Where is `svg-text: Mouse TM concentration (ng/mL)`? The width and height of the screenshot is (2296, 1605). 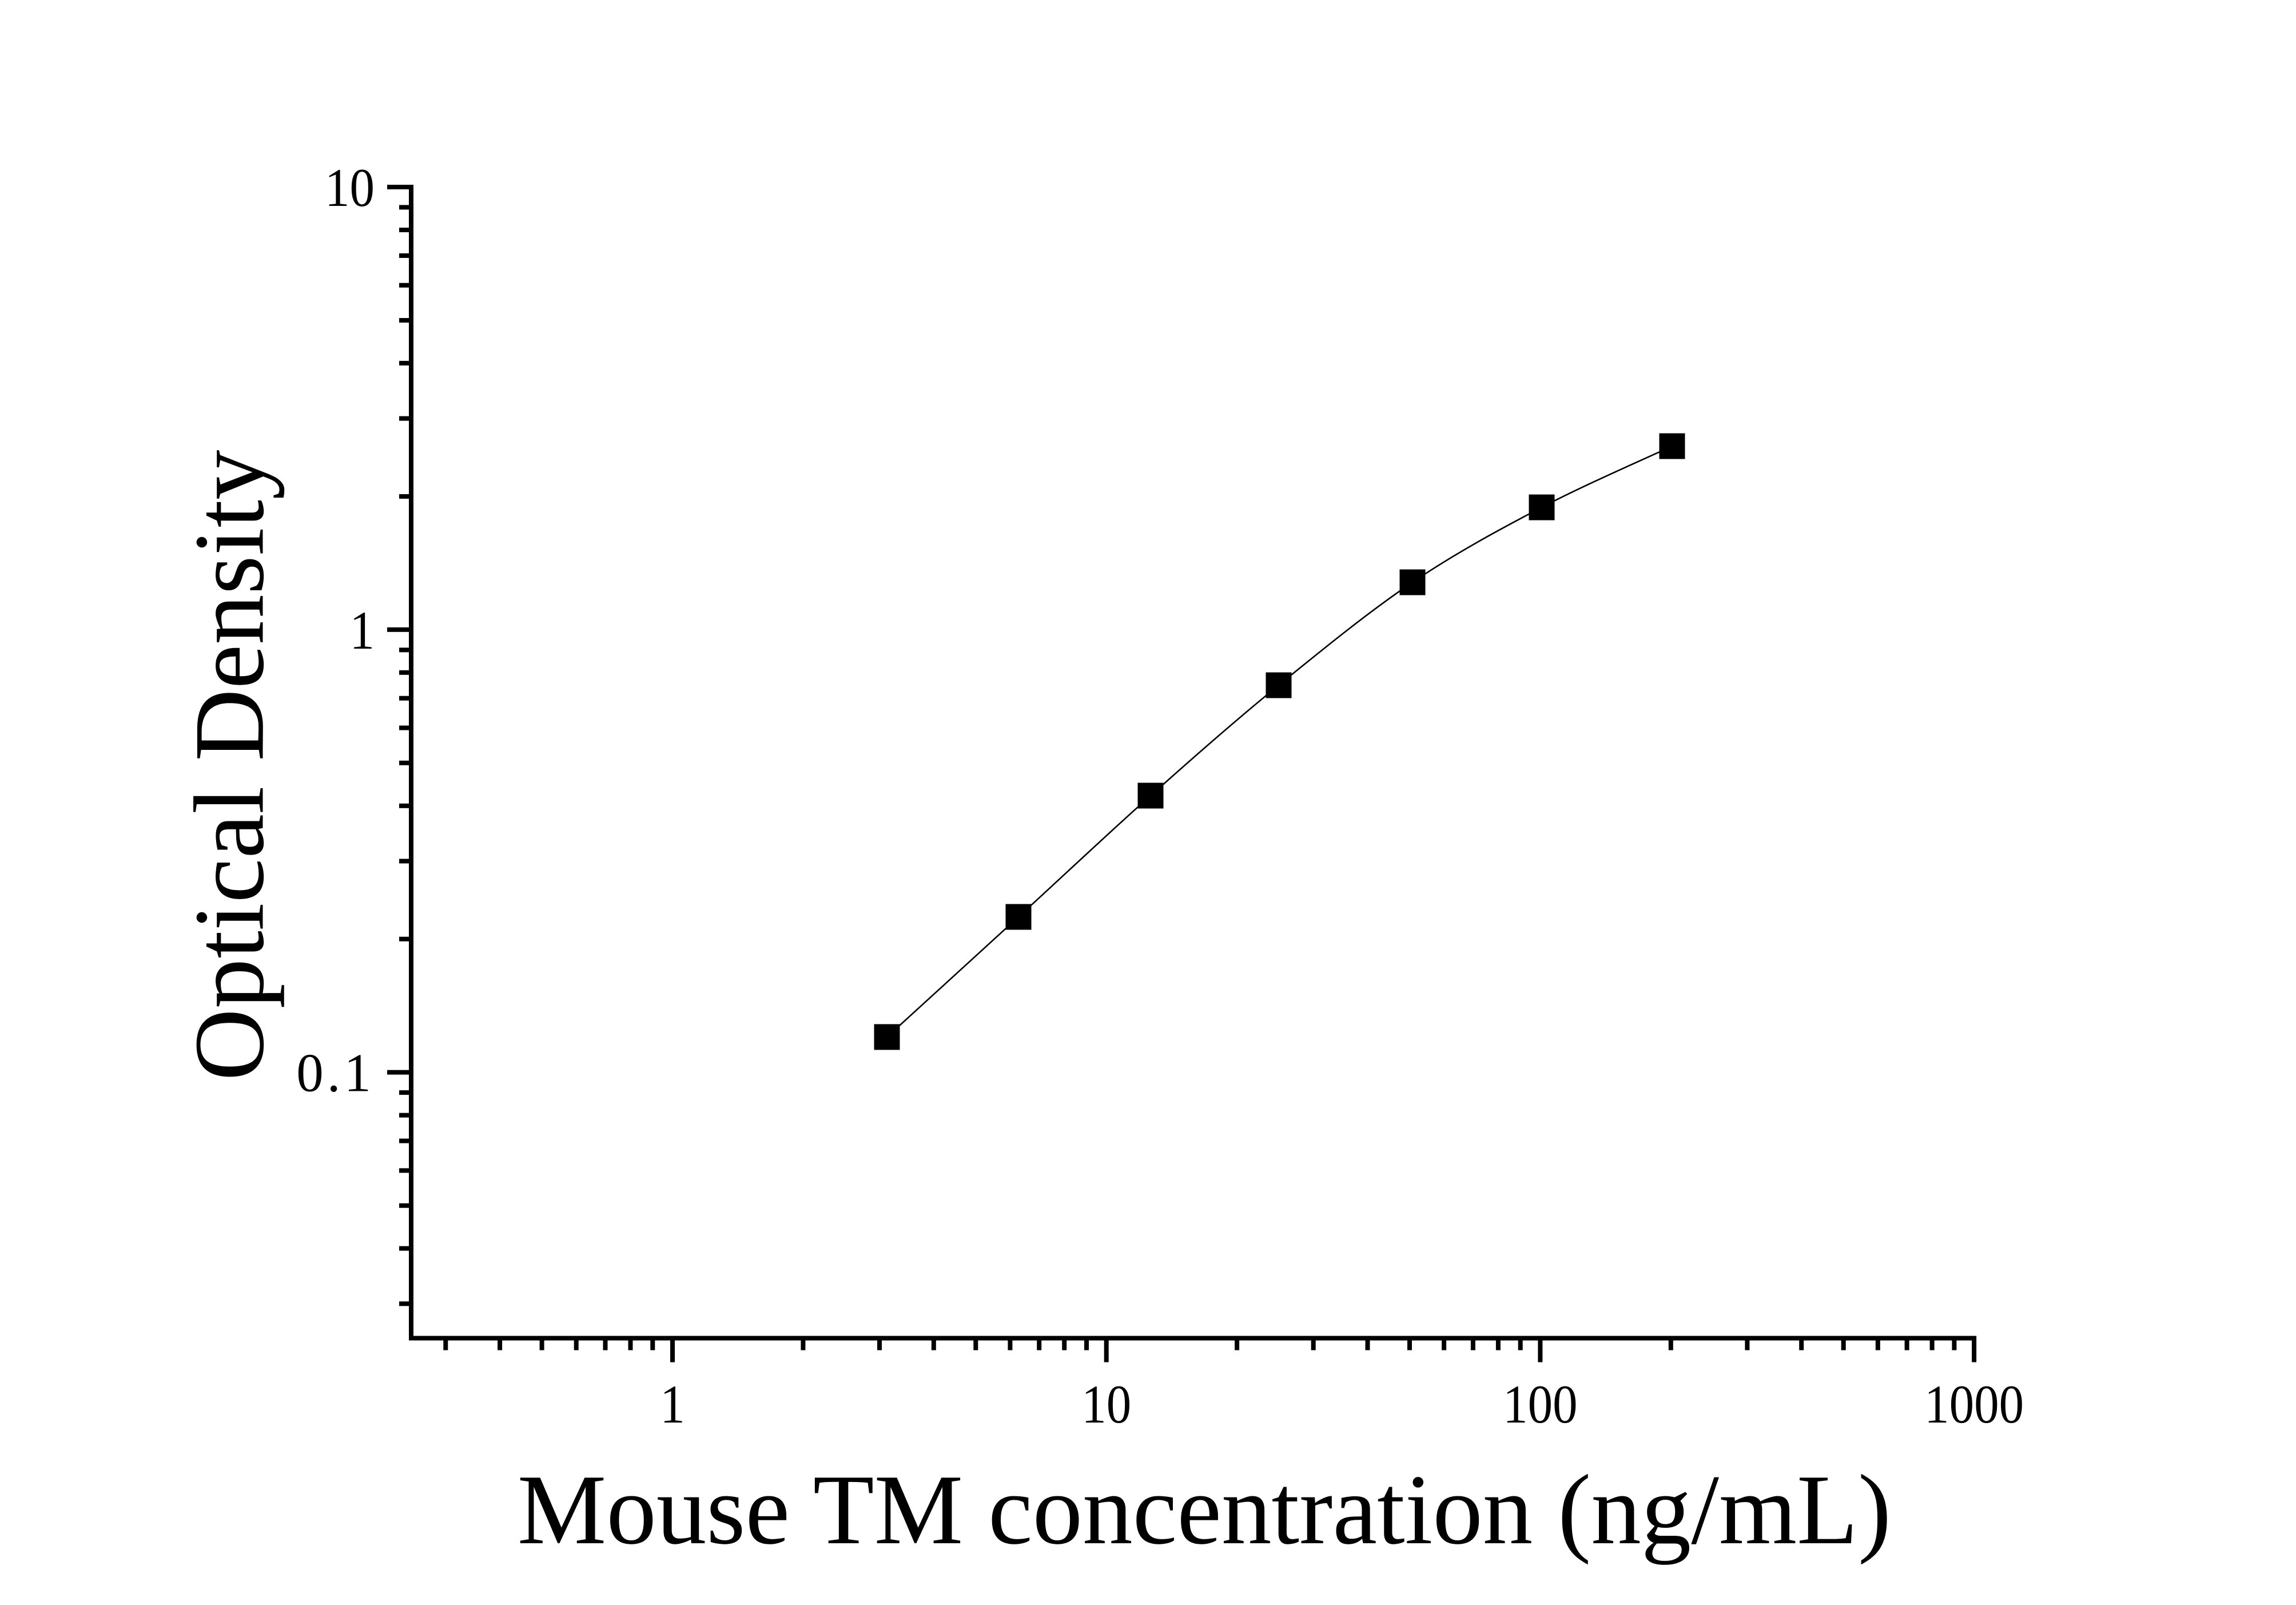
svg-text: Mouse TM concentration (ng/mL) is located at coordinates (1205, 1509).